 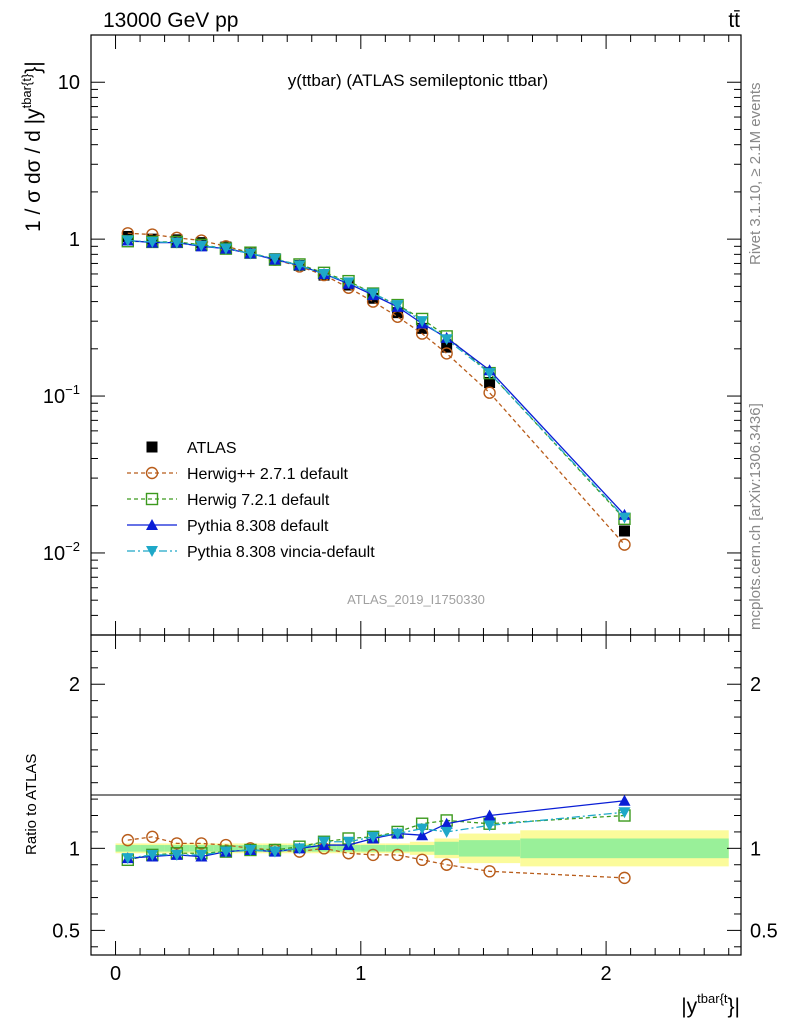 What do you see at coordinates (755, 174) in the screenshot?
I see `rivet-version-label: Rivet 3.1.10, ≥ 2.1M events` at bounding box center [755, 174].